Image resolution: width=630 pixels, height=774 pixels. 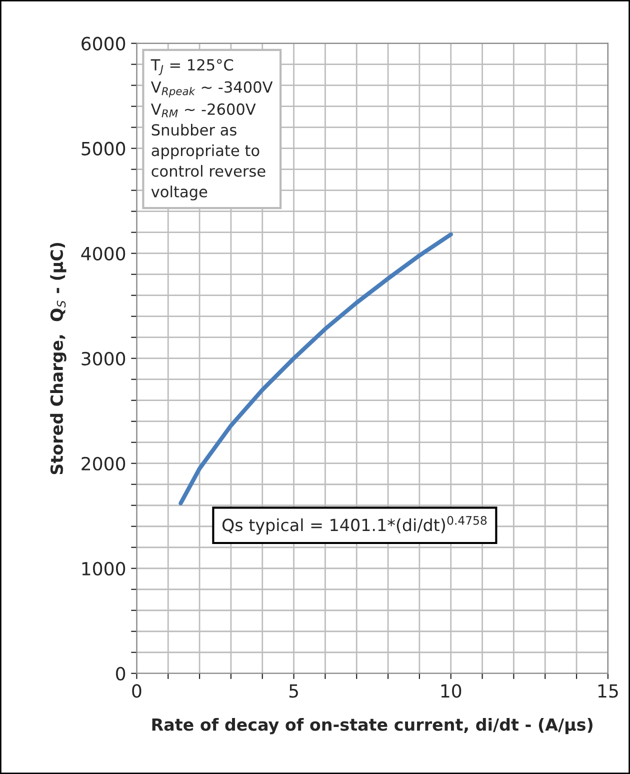 What do you see at coordinates (104, 43) in the screenshot?
I see `y-tick-label: 6000` at bounding box center [104, 43].